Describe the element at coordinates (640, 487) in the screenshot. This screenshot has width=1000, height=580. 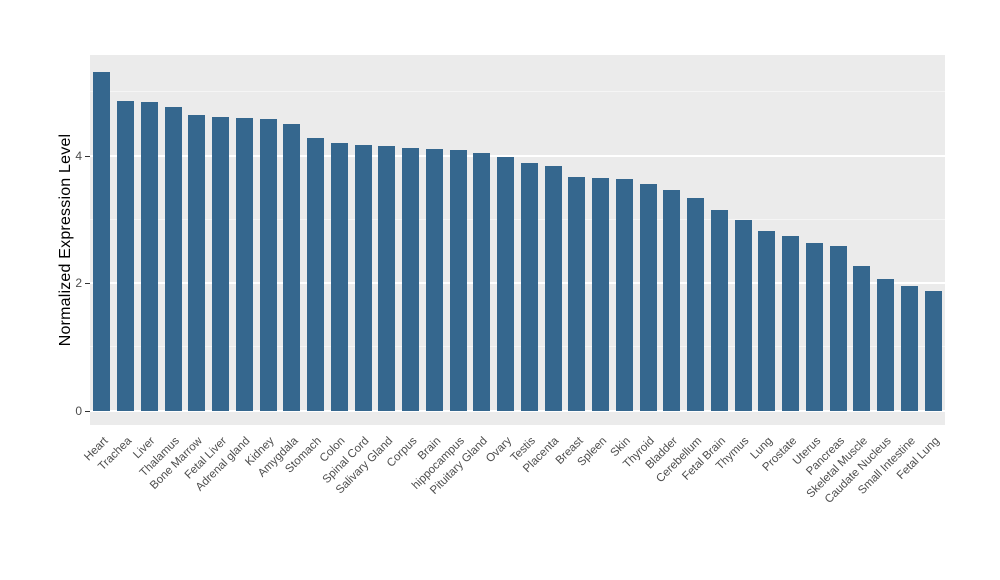
I see `x-tick-cell: Thyroid` at that location.